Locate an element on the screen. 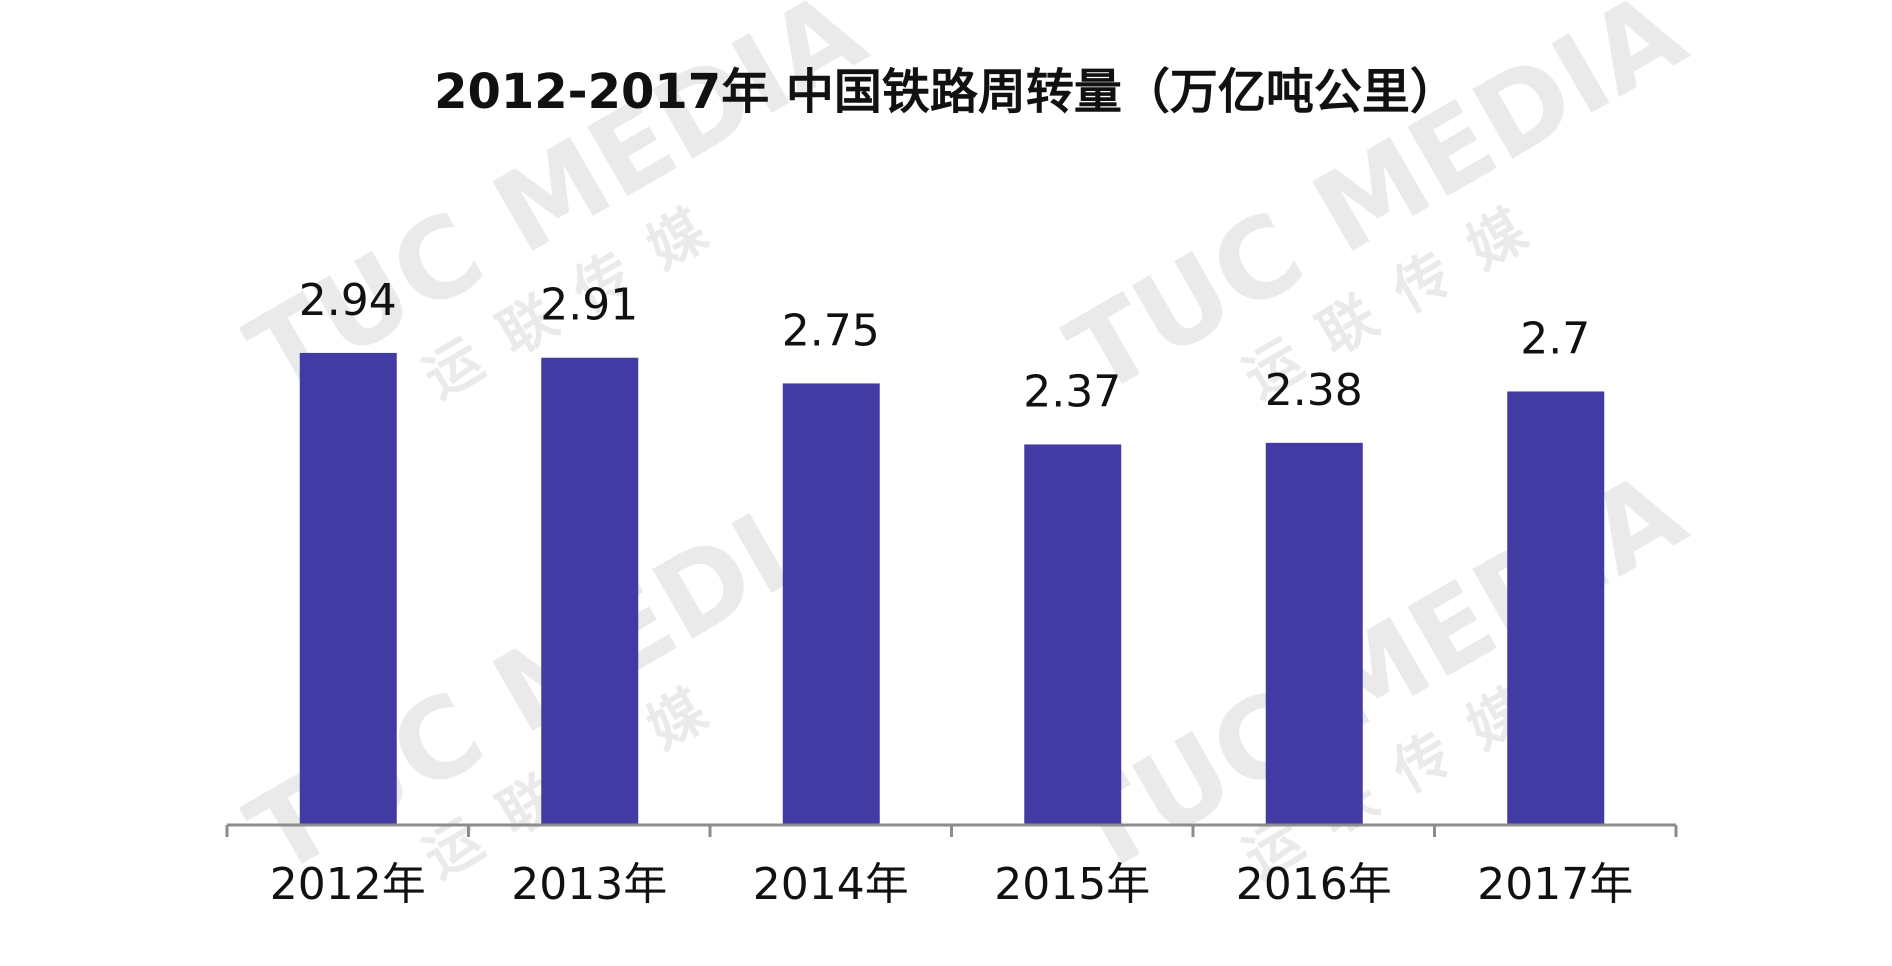 The height and width of the screenshot is (966, 1892). x-tick-label: 2012年 is located at coordinates (348, 884).